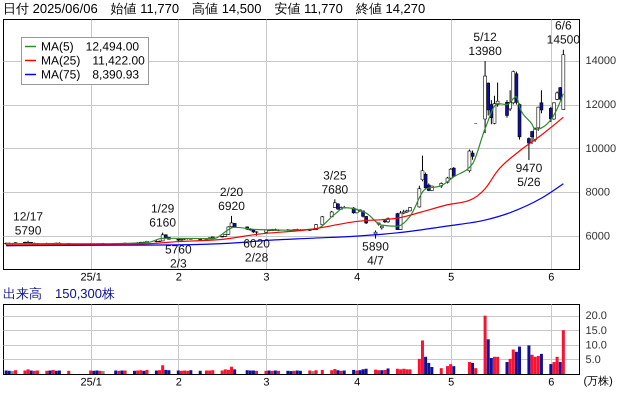 The width and height of the screenshot is (631, 400). What do you see at coordinates (596, 330) in the screenshot?
I see `y-tick-label: 15.0` at bounding box center [596, 330].